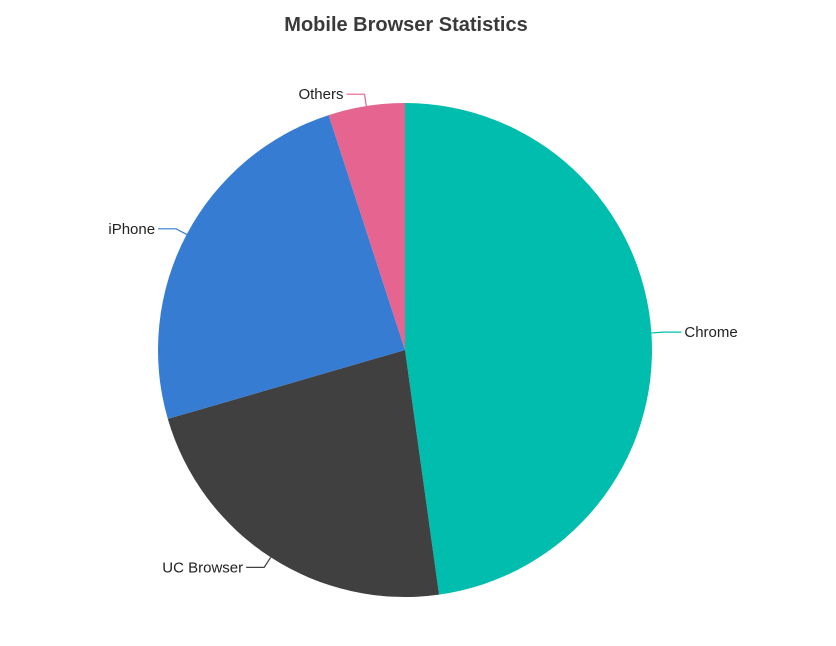  I want to click on chart-title: Mobile Browser Statistics, so click(406, 25).